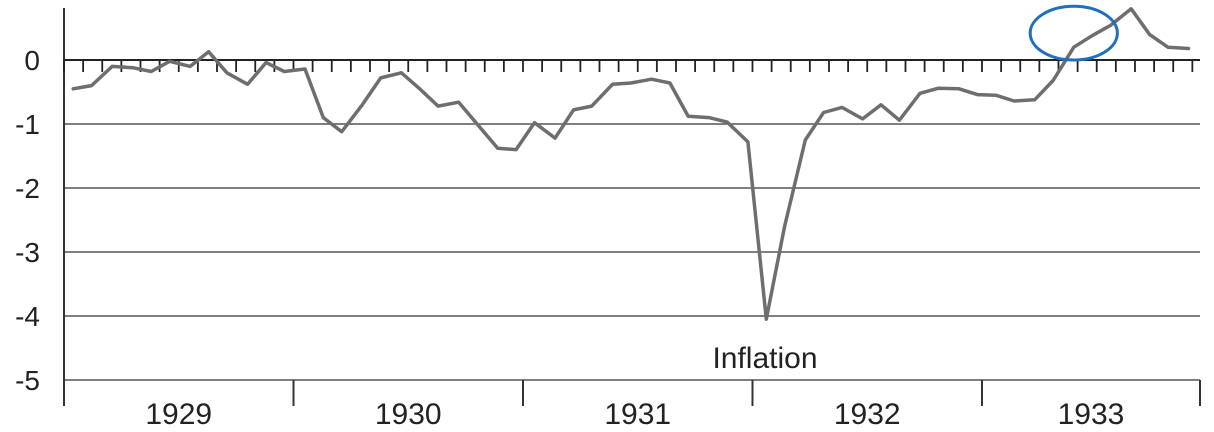 The height and width of the screenshot is (432, 1214). I want to click on highlight-ellipse, so click(1073, 33).